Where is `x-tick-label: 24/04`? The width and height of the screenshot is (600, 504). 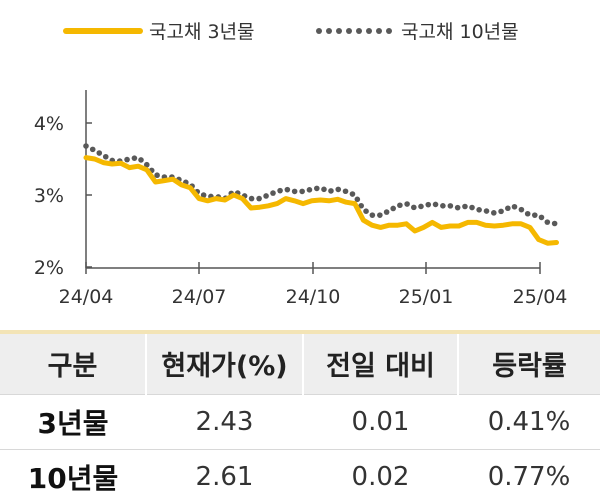
x-tick-label: 24/04 is located at coordinates (86, 297).